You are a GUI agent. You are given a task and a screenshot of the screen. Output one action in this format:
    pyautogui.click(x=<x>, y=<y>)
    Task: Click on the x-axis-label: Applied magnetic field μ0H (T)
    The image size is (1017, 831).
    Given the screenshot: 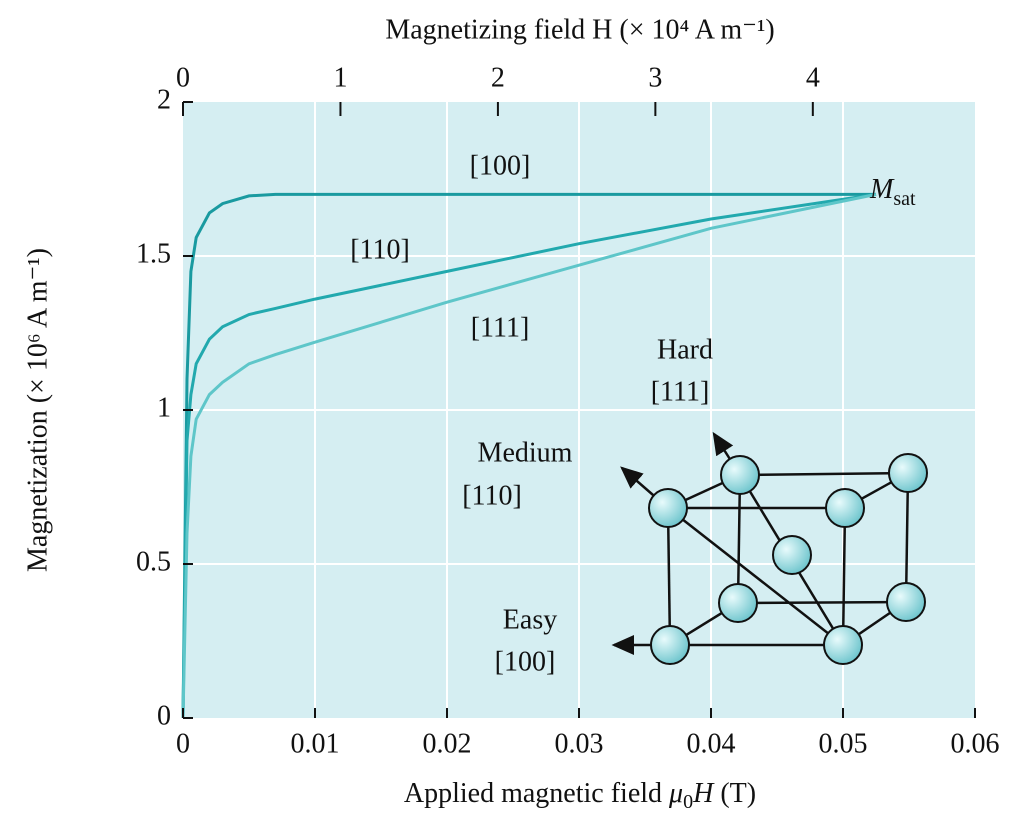 What is the action you would take?
    pyautogui.click(x=580, y=795)
    